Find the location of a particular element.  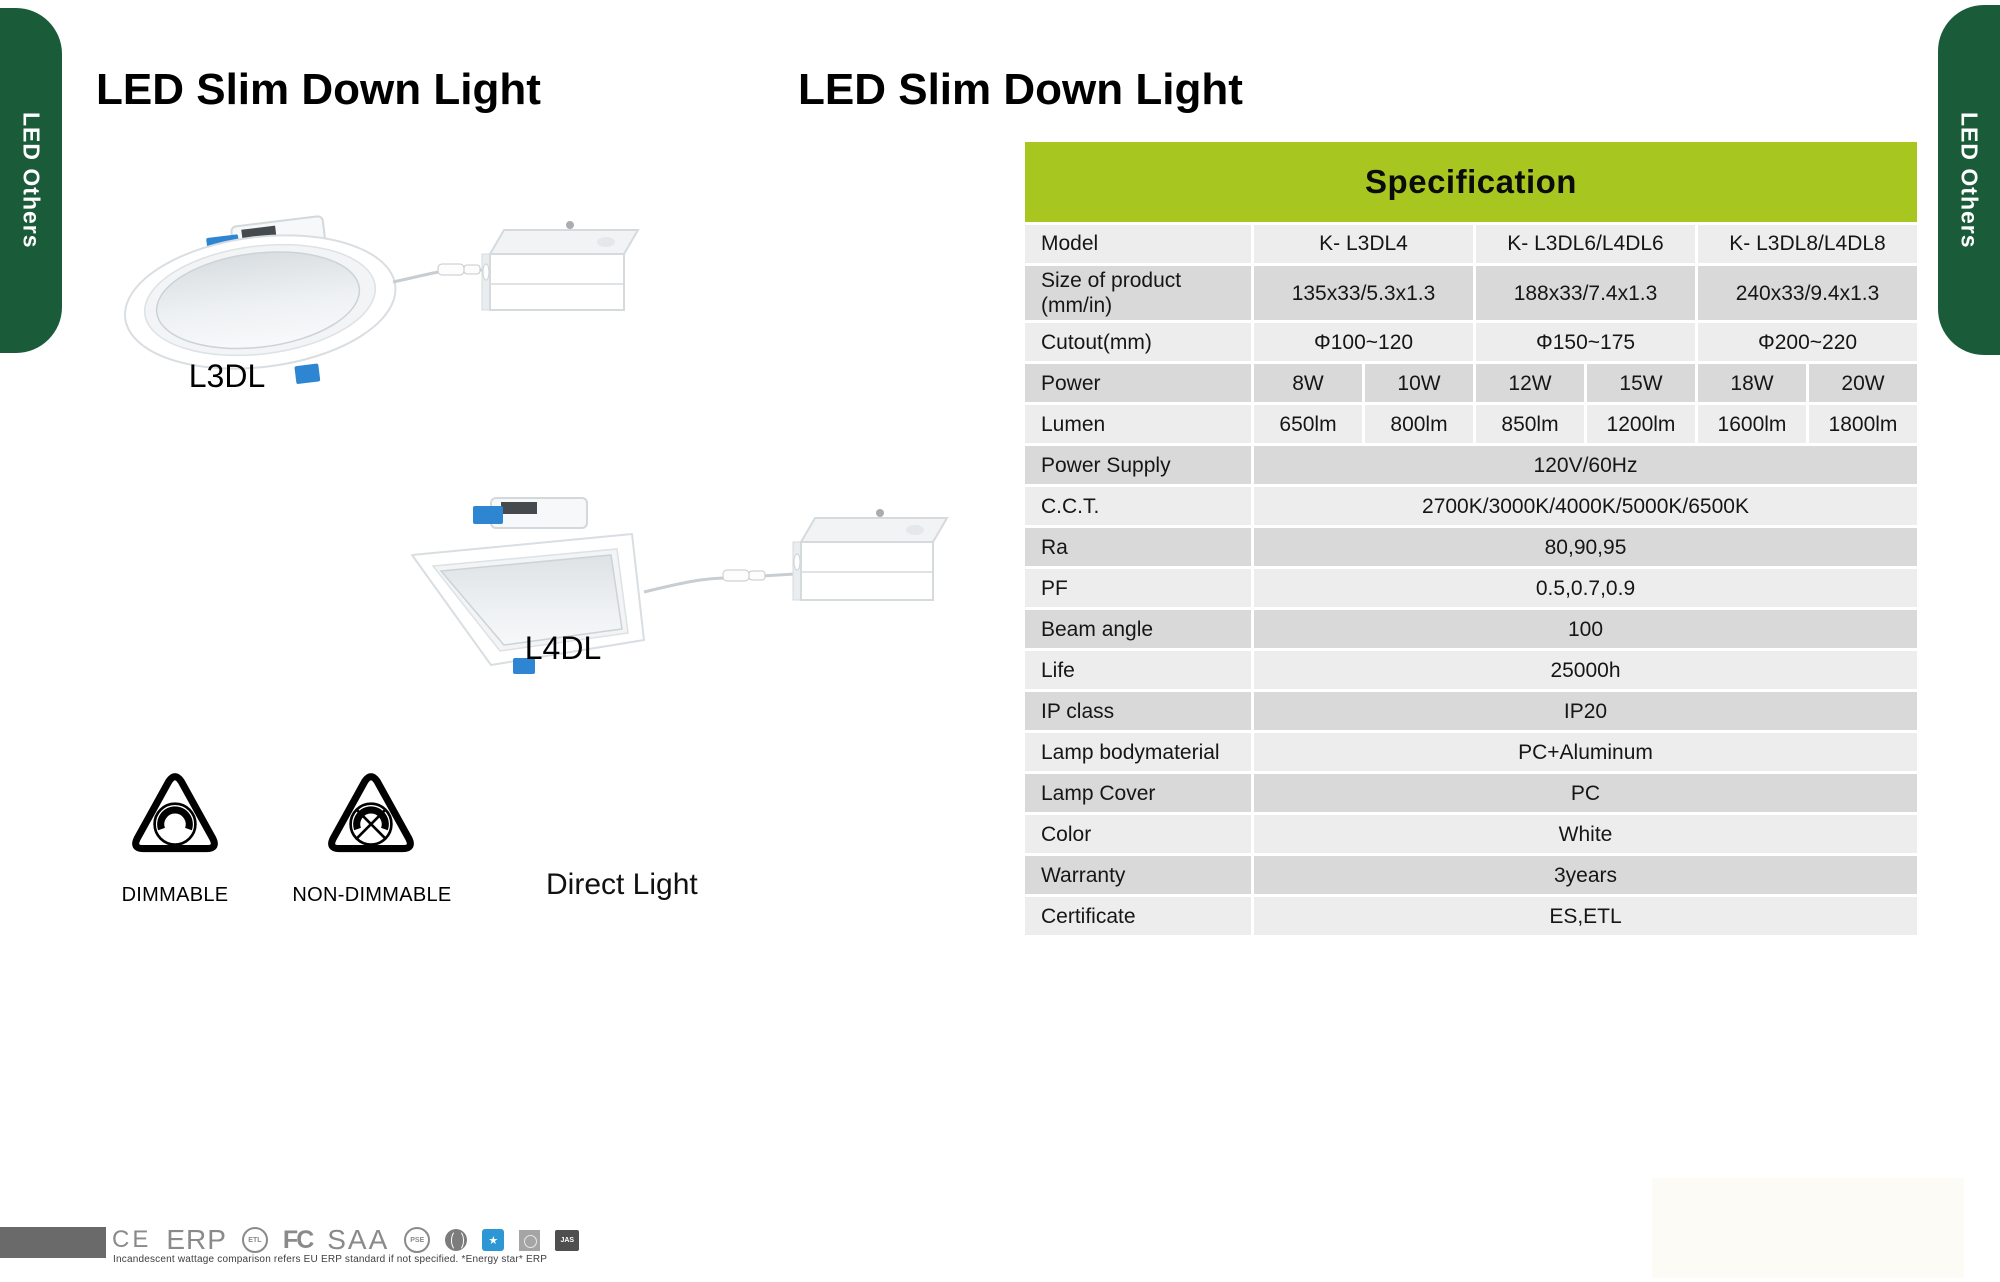

spring-clip-top is located at coordinates (488, 515).